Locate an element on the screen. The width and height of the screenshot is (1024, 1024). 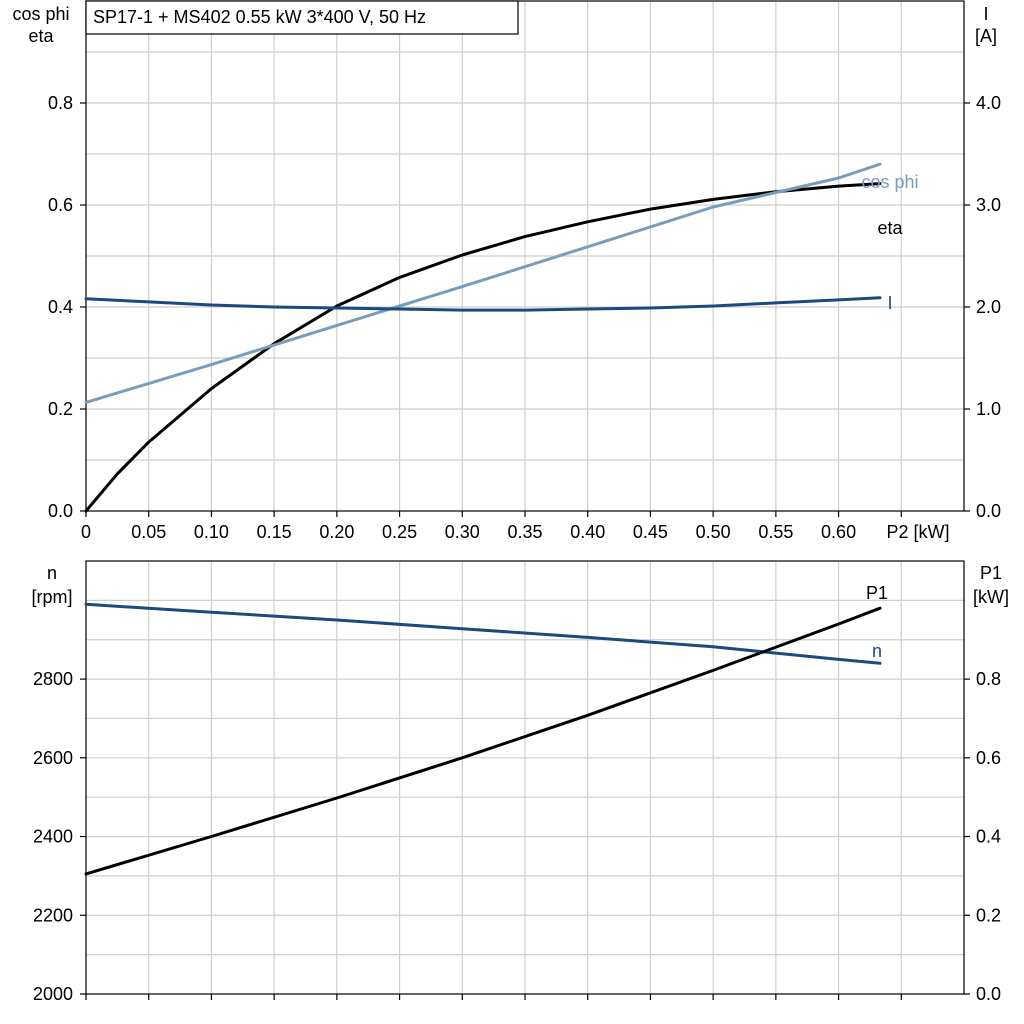
top-left-tick-label: 0.6 is located at coordinates (60, 205).